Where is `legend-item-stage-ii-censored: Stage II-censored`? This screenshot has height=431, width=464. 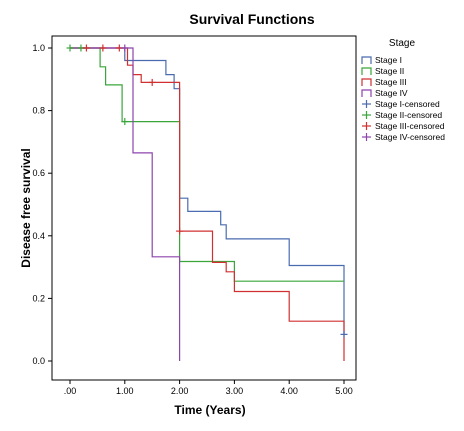 legend-item-stage-ii-censored: Stage II-censored is located at coordinates (402, 115).